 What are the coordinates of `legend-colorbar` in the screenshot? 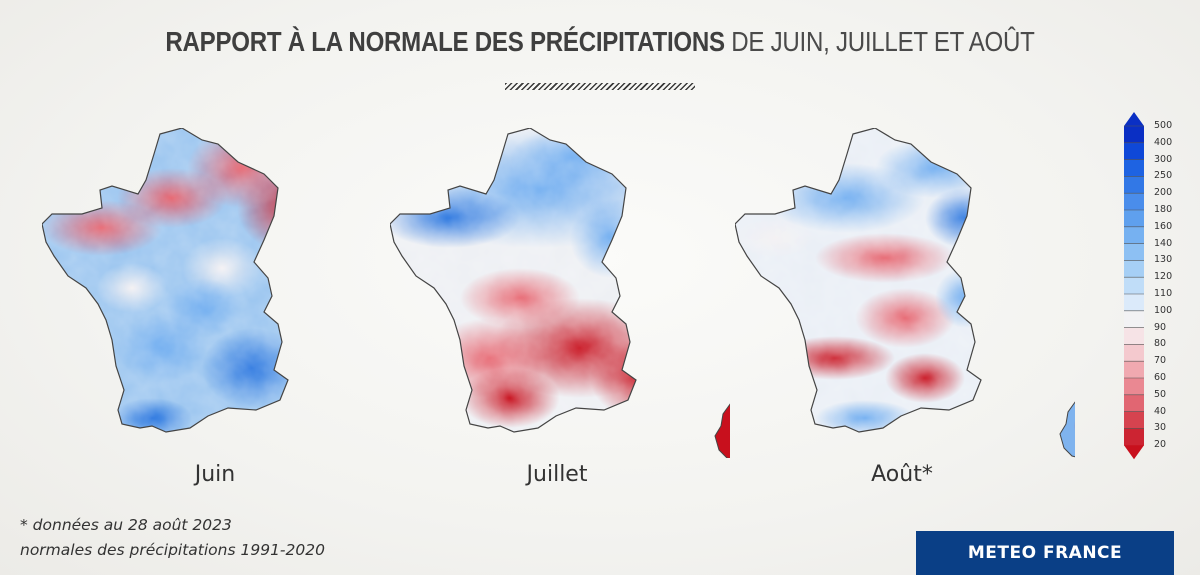 It's located at (1134, 286).